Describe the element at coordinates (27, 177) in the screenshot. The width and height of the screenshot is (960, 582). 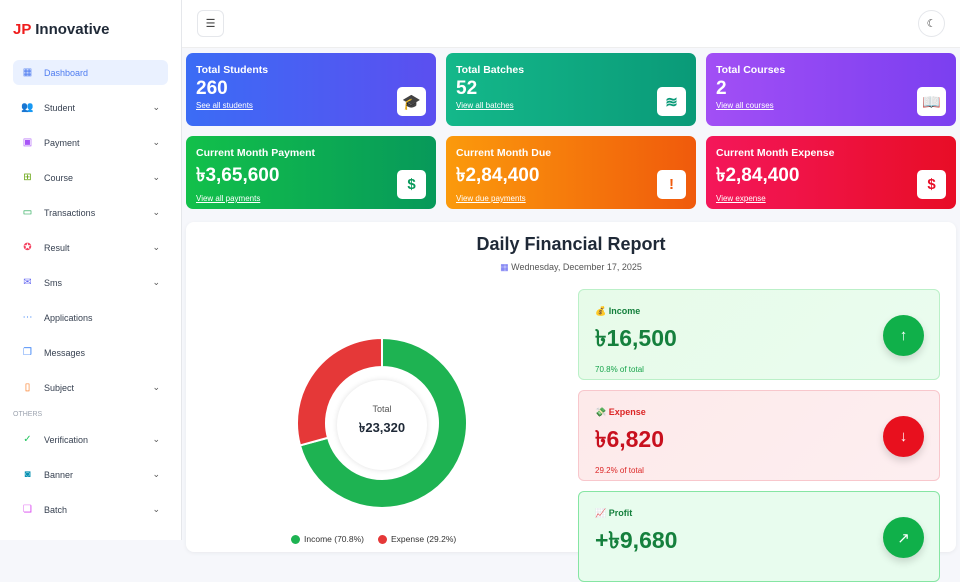
I see `book-plus-icon: ⊞` at that location.